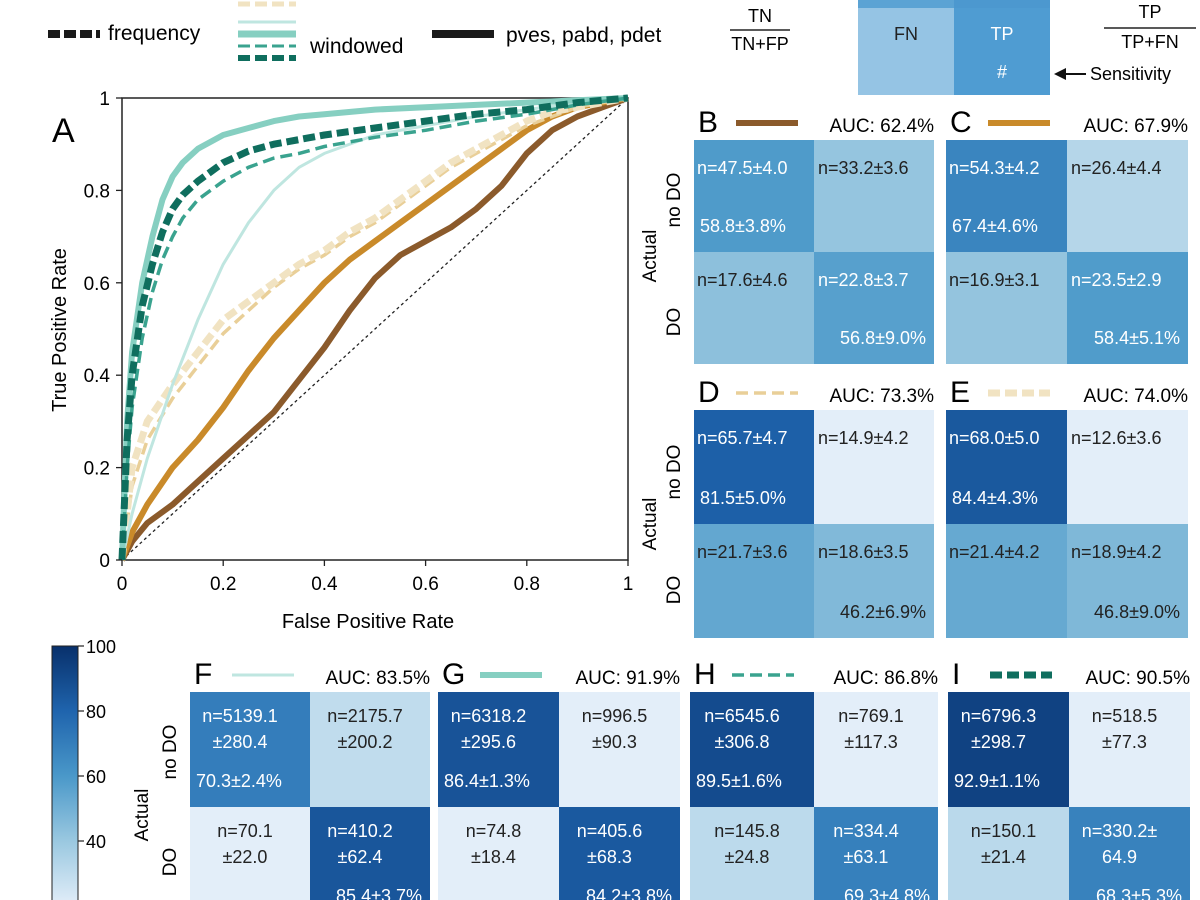 The width and height of the screenshot is (1200, 900). I want to click on key-cell-fn, so click(906, 51).